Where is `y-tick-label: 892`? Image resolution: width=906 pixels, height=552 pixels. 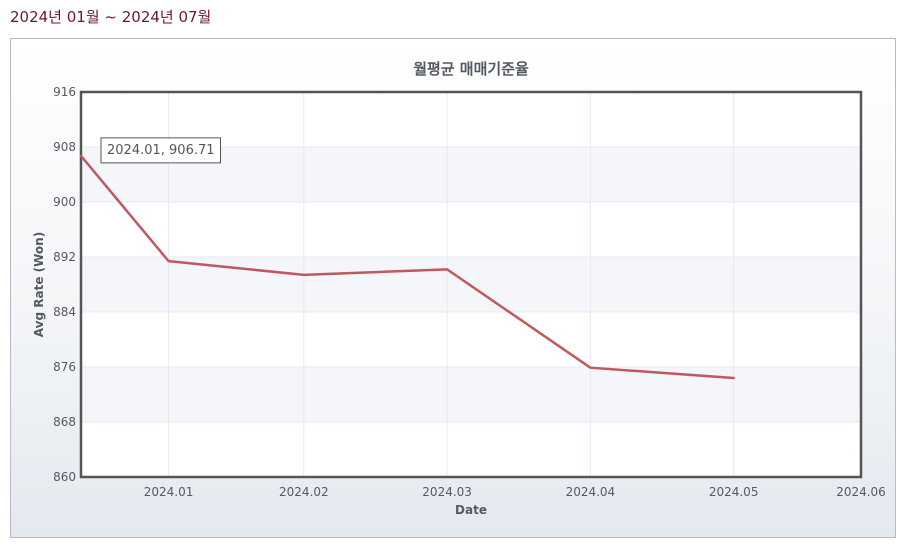 y-tick-label: 892 is located at coordinates (64, 257).